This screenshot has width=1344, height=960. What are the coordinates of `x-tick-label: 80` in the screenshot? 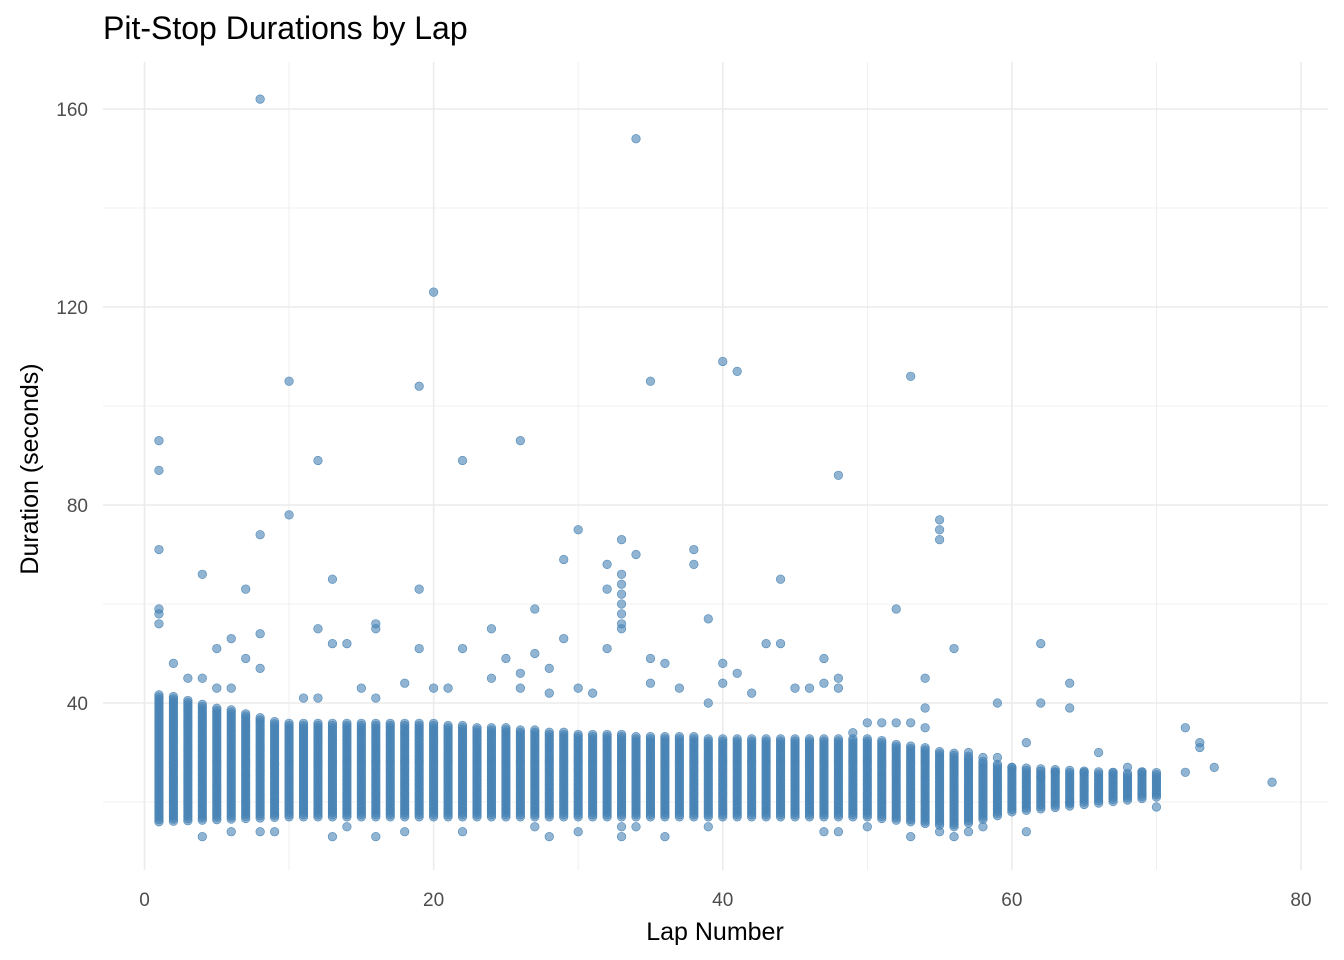 It's located at (1300, 900).